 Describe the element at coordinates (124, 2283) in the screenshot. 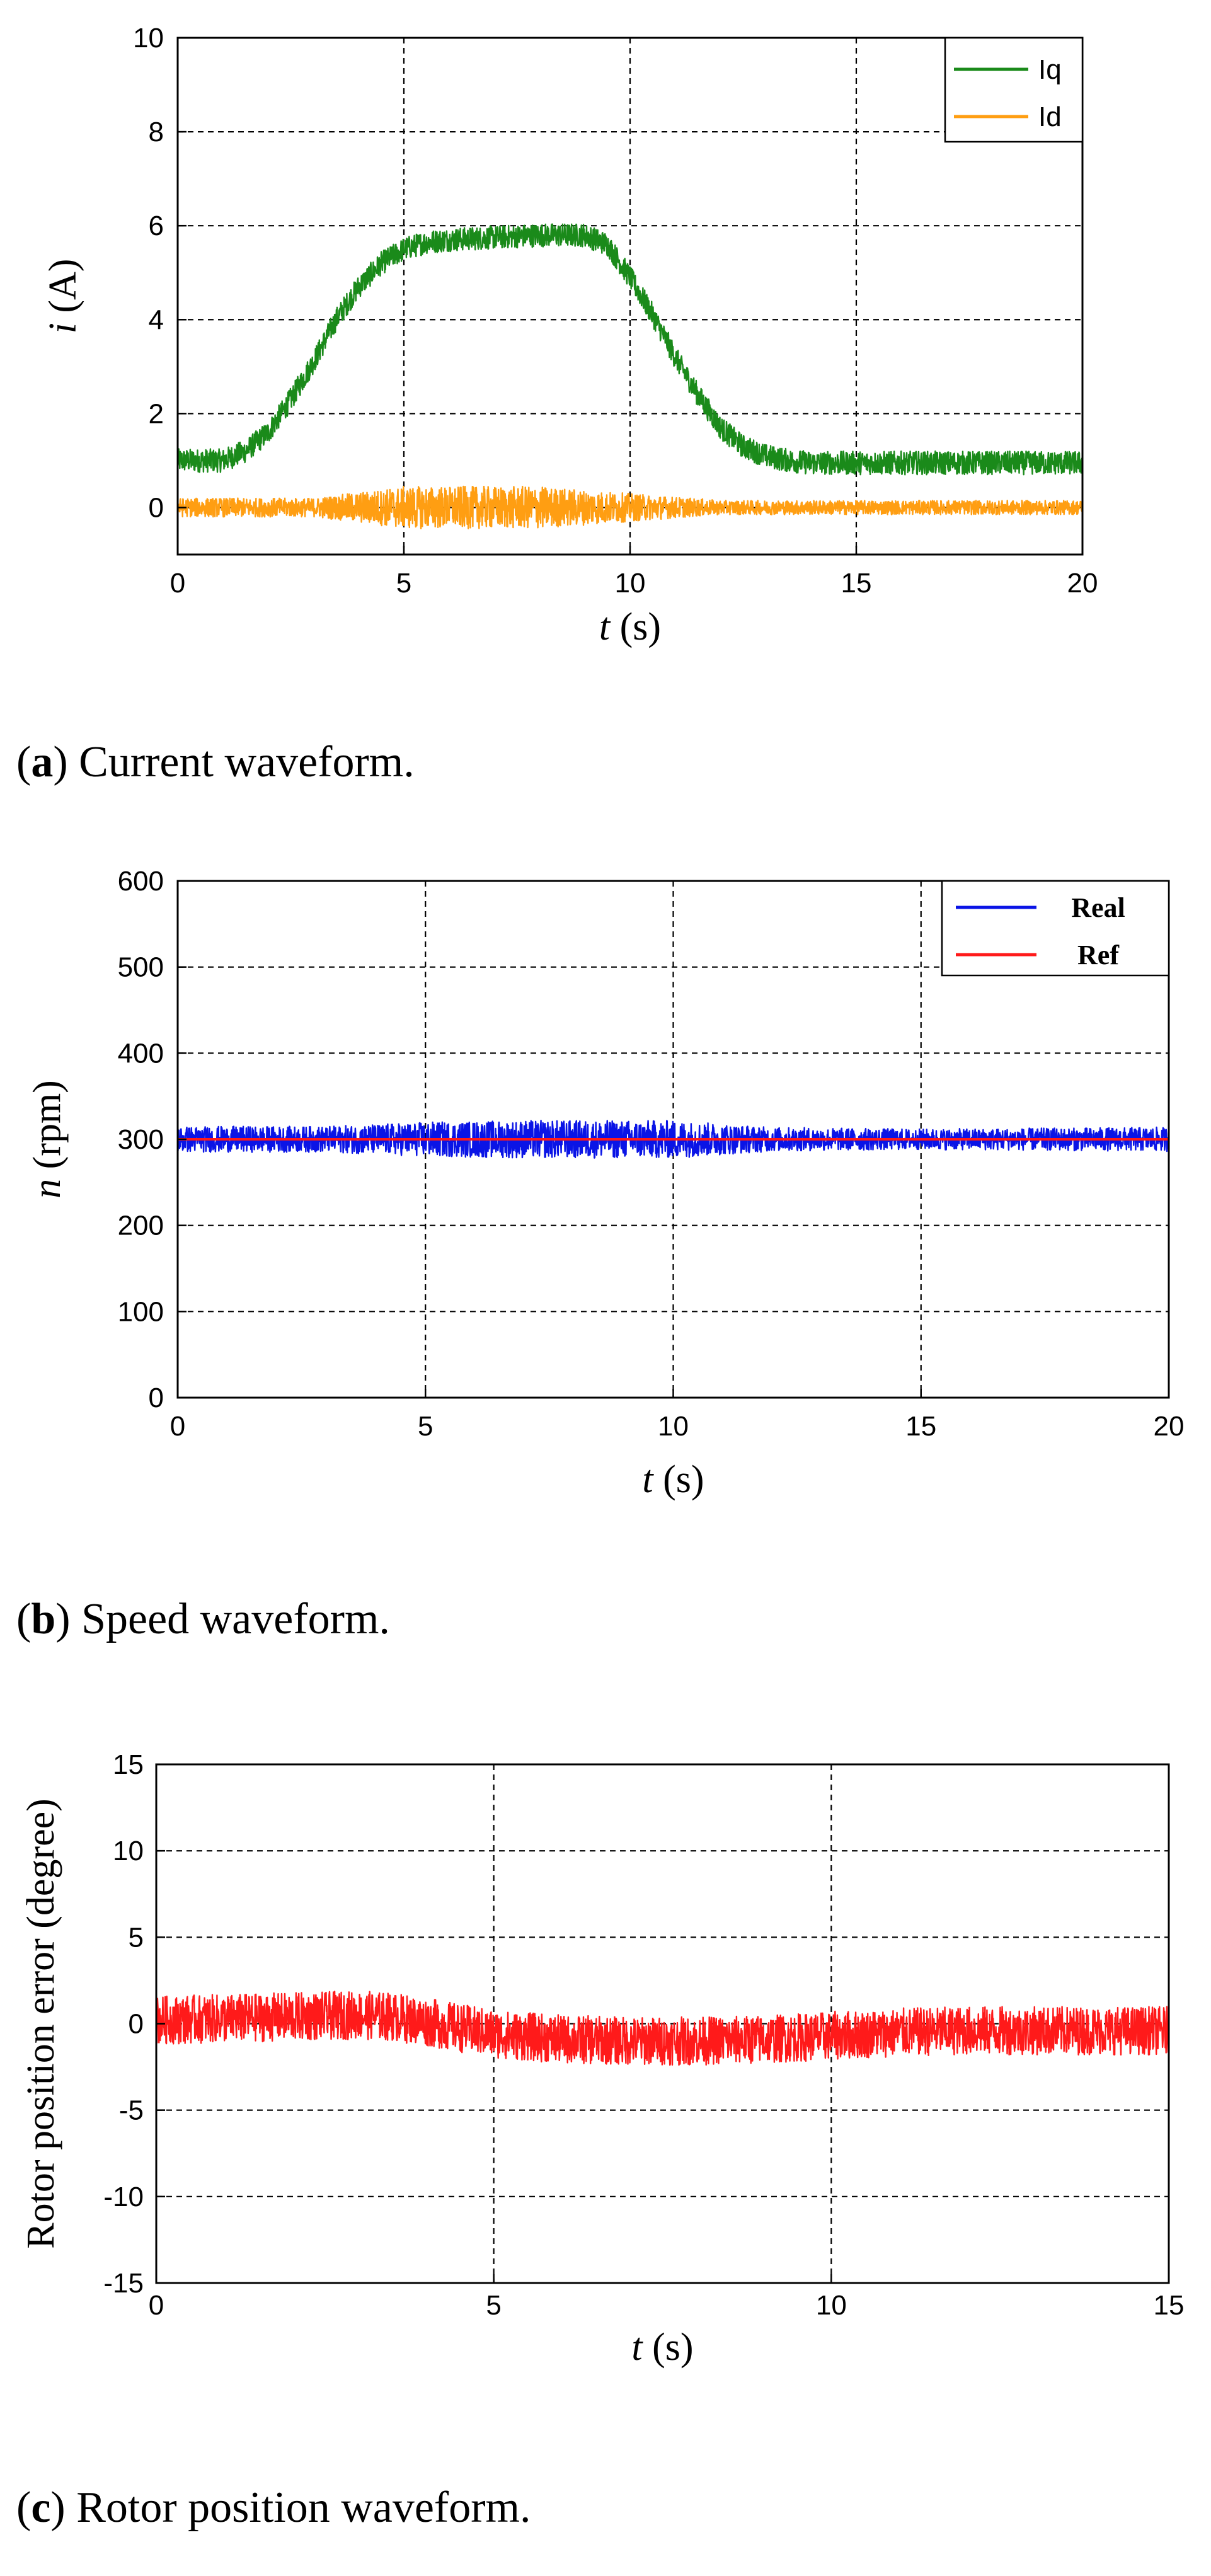

I see `y-tick-label: -15` at that location.